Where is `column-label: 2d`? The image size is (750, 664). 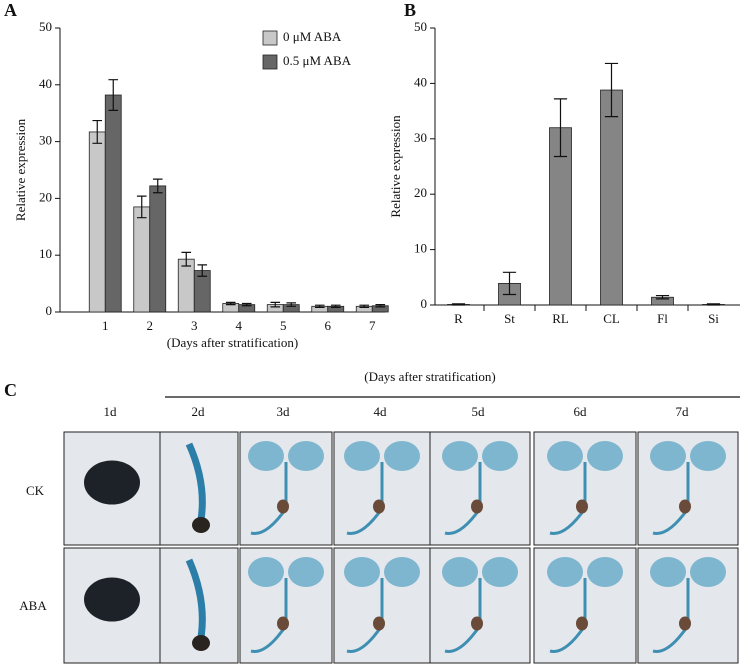 column-label: 2d is located at coordinates (199, 411).